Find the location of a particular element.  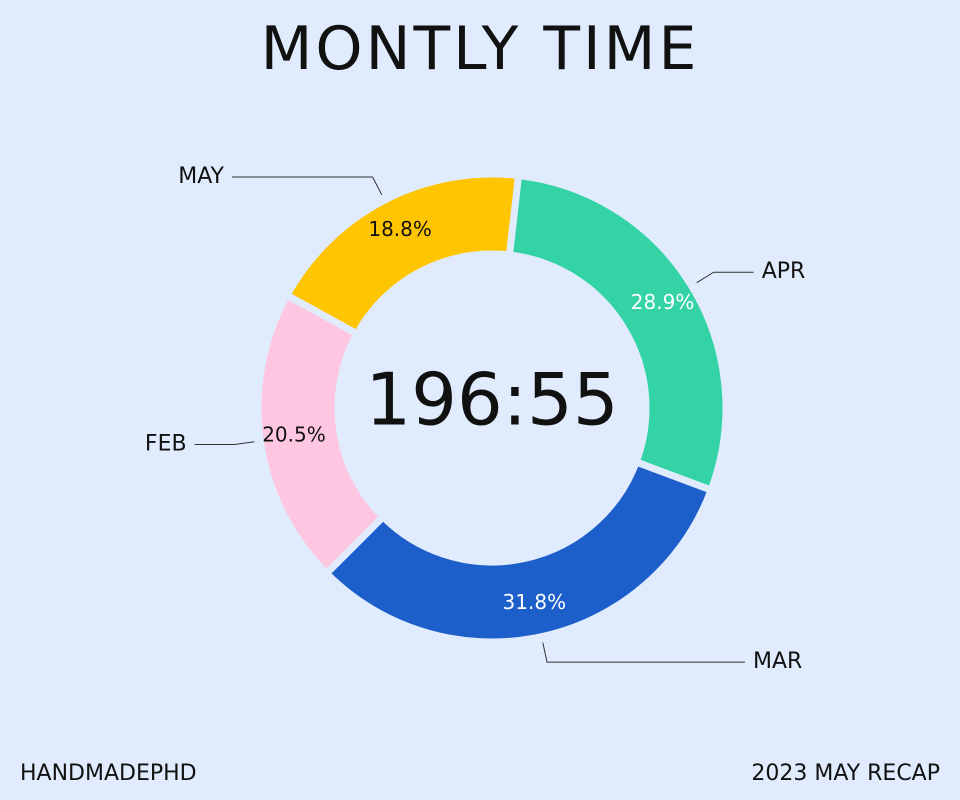

footer-brand: HANDMADEPHD is located at coordinates (108, 773).